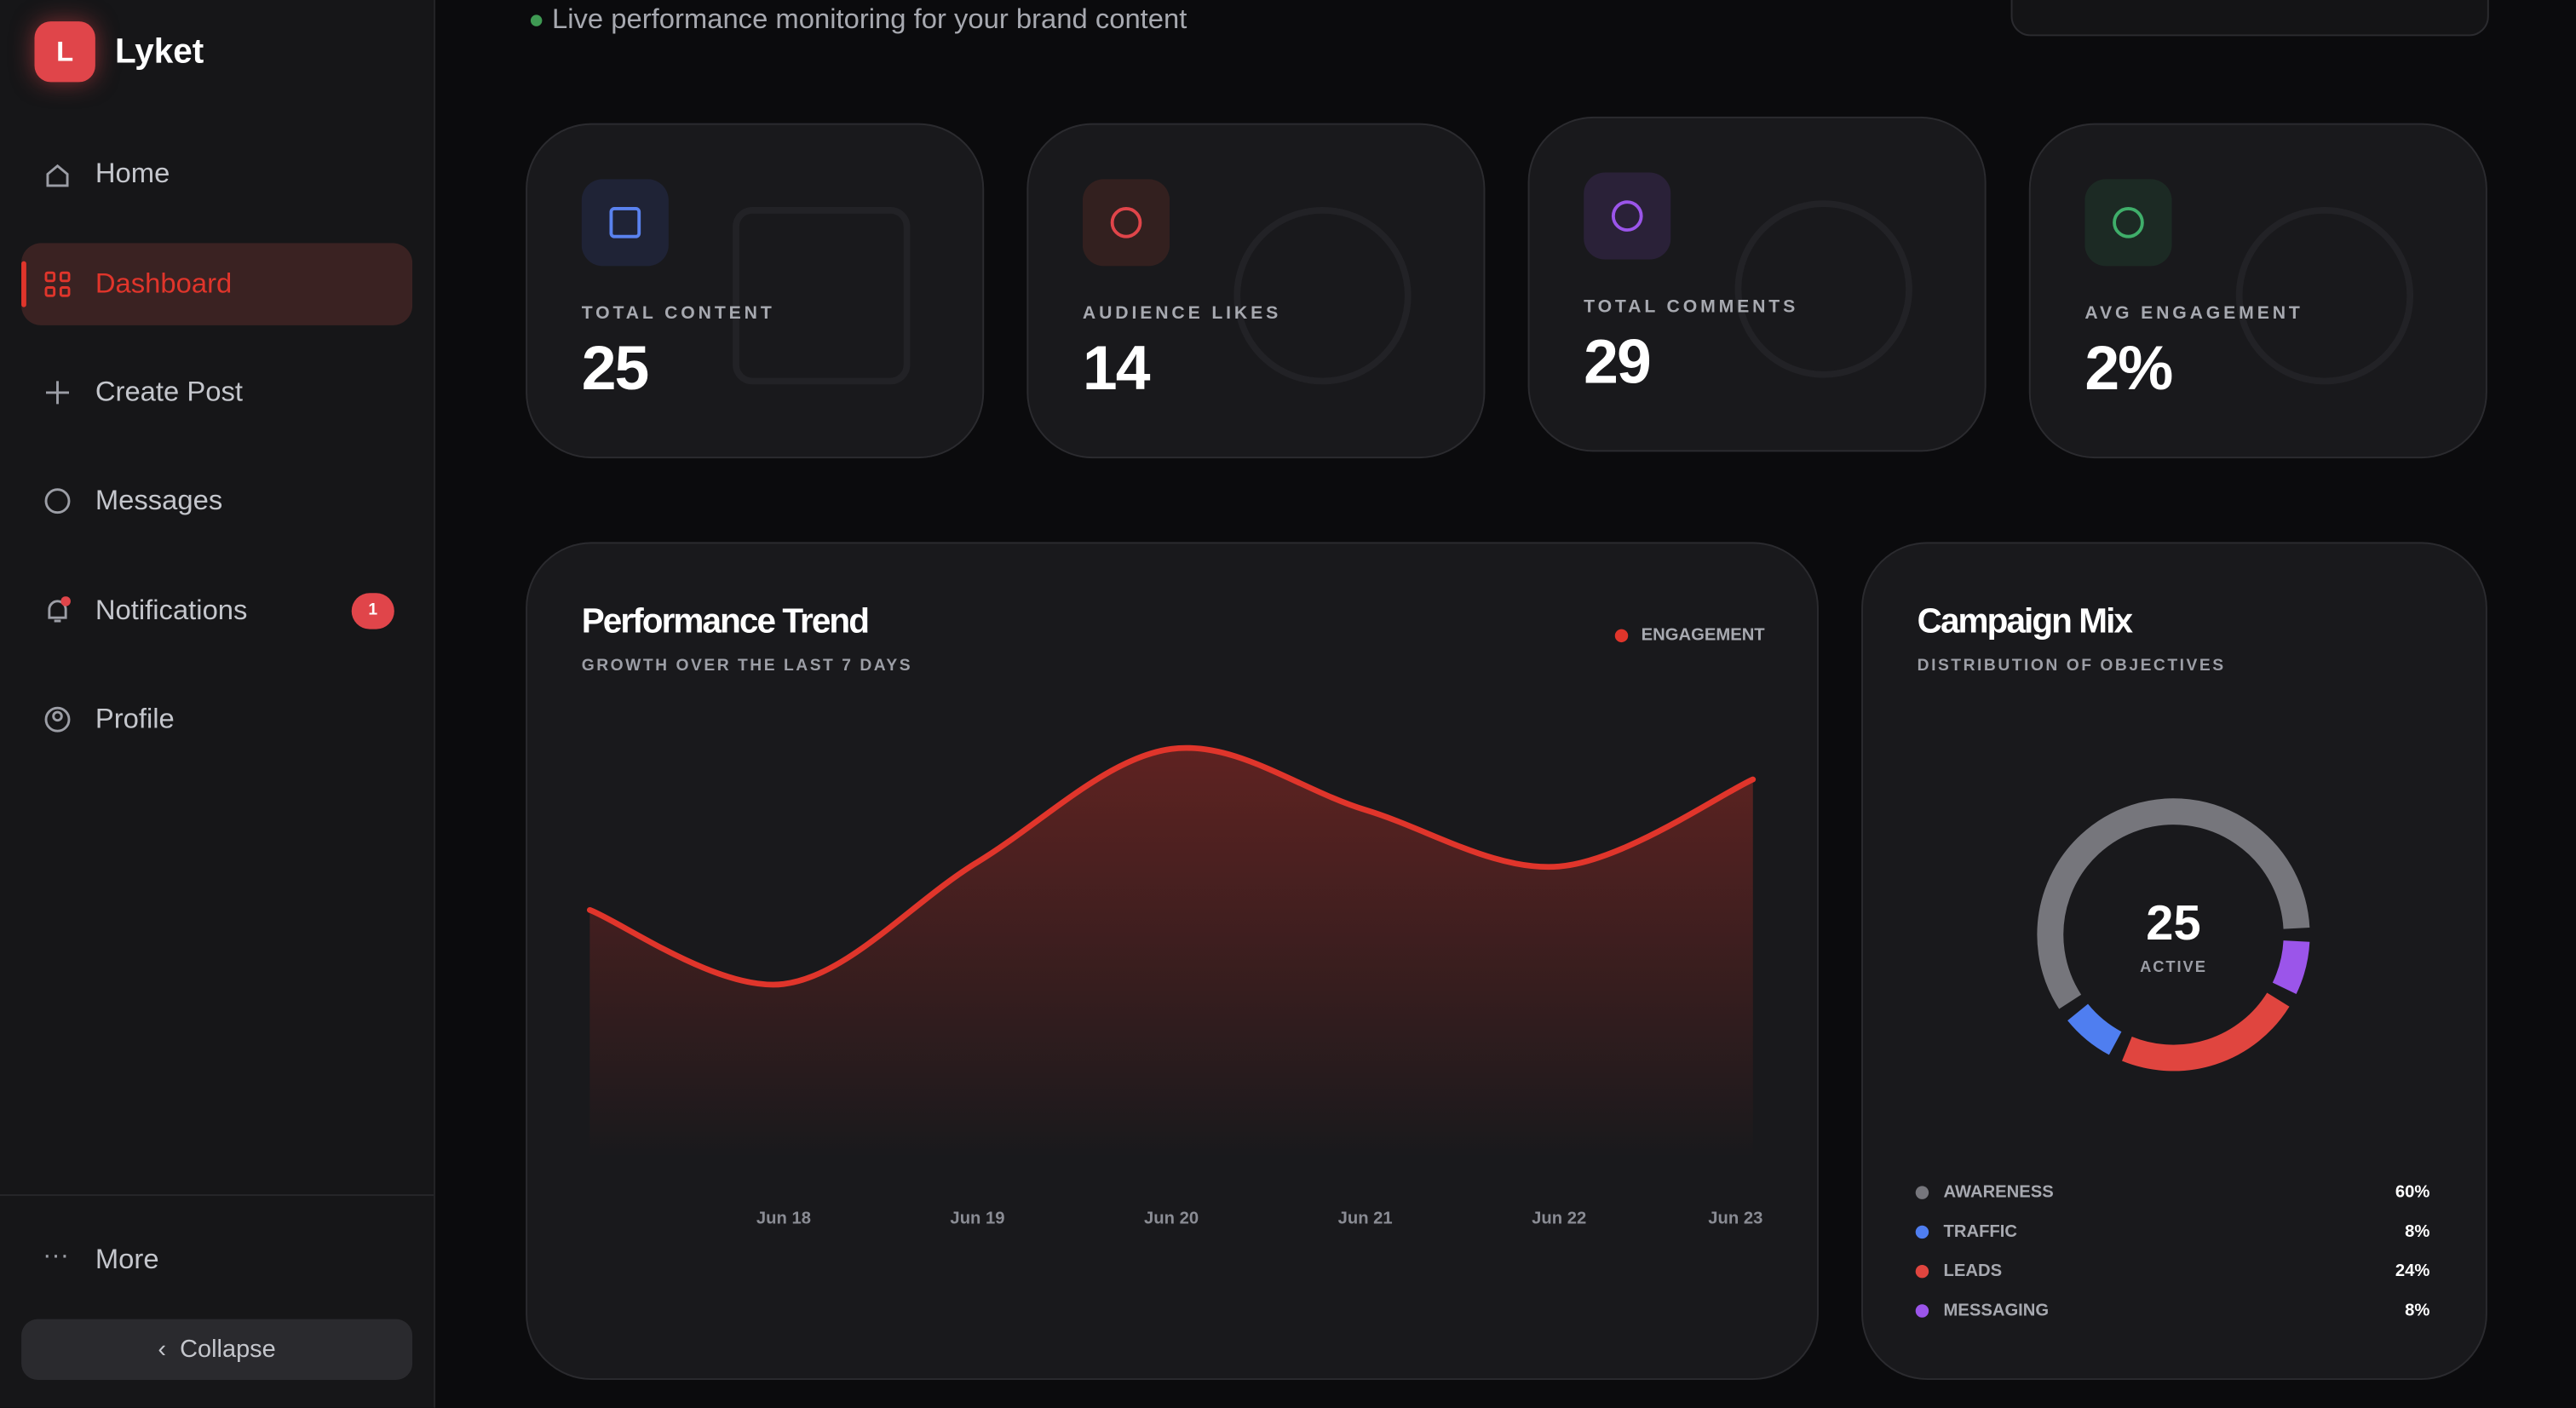 This screenshot has width=2576, height=1408. I want to click on stat-label: AUDIENCE LIKES, so click(1182, 313).